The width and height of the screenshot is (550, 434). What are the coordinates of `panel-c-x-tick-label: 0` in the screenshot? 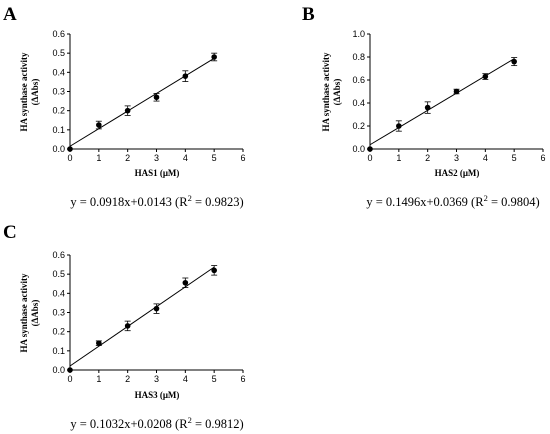 It's located at (69, 379).